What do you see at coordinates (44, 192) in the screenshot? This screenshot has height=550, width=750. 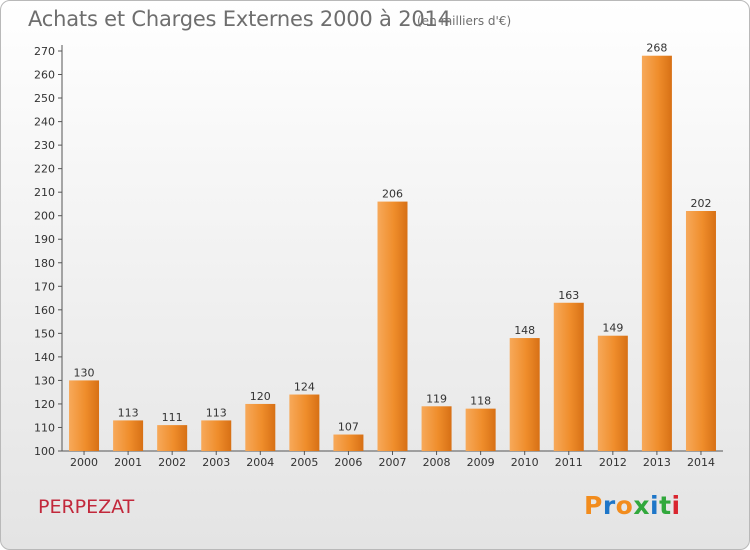 I see `y-tick-label: 210` at bounding box center [44, 192].